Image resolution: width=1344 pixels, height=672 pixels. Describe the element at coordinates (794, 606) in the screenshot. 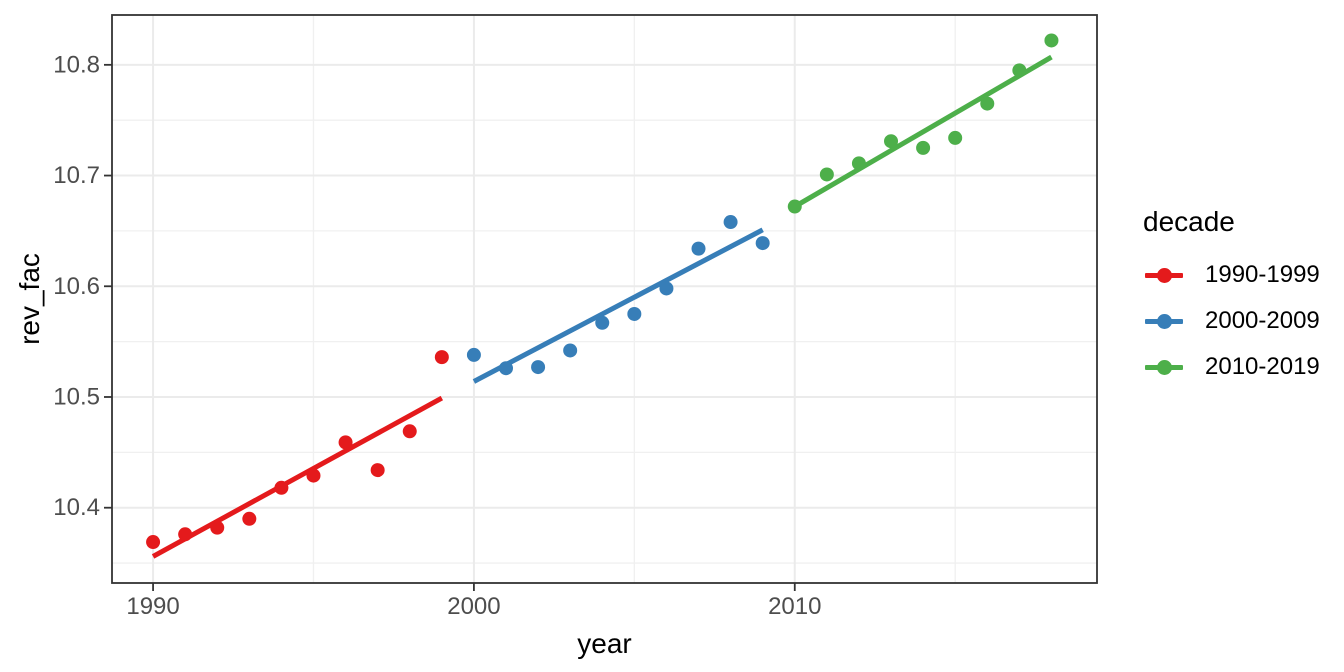

I see `x-tick-label: 2010` at that location.